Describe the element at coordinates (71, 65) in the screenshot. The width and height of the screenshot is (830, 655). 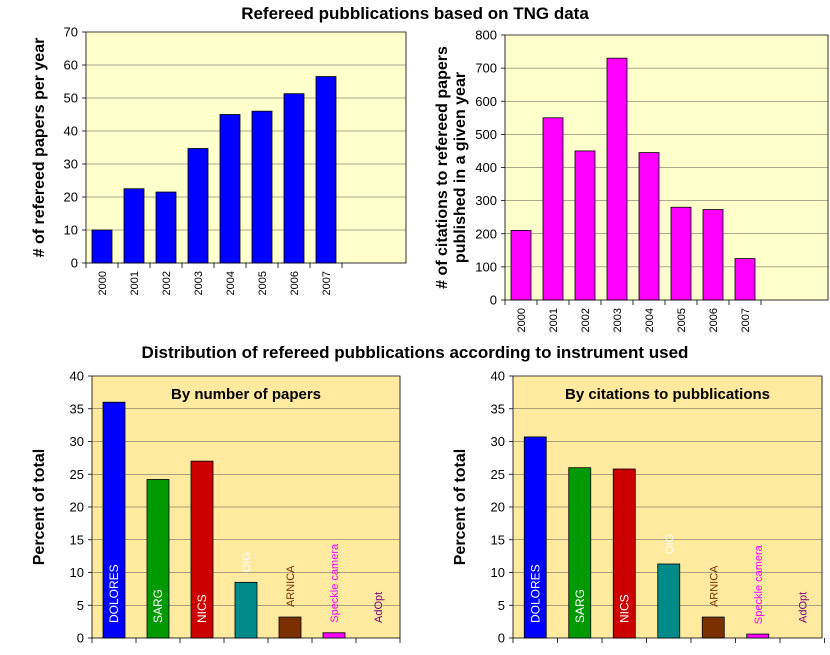
I see `y-tick-label: 60` at that location.